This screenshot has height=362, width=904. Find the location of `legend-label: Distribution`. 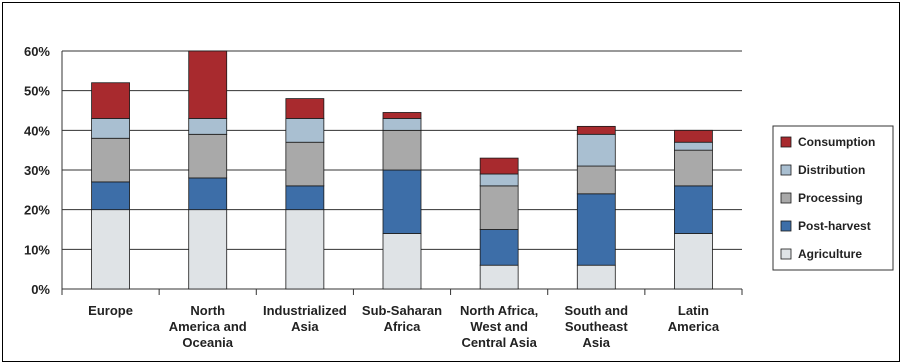

legend-label: Distribution is located at coordinates (831, 170).